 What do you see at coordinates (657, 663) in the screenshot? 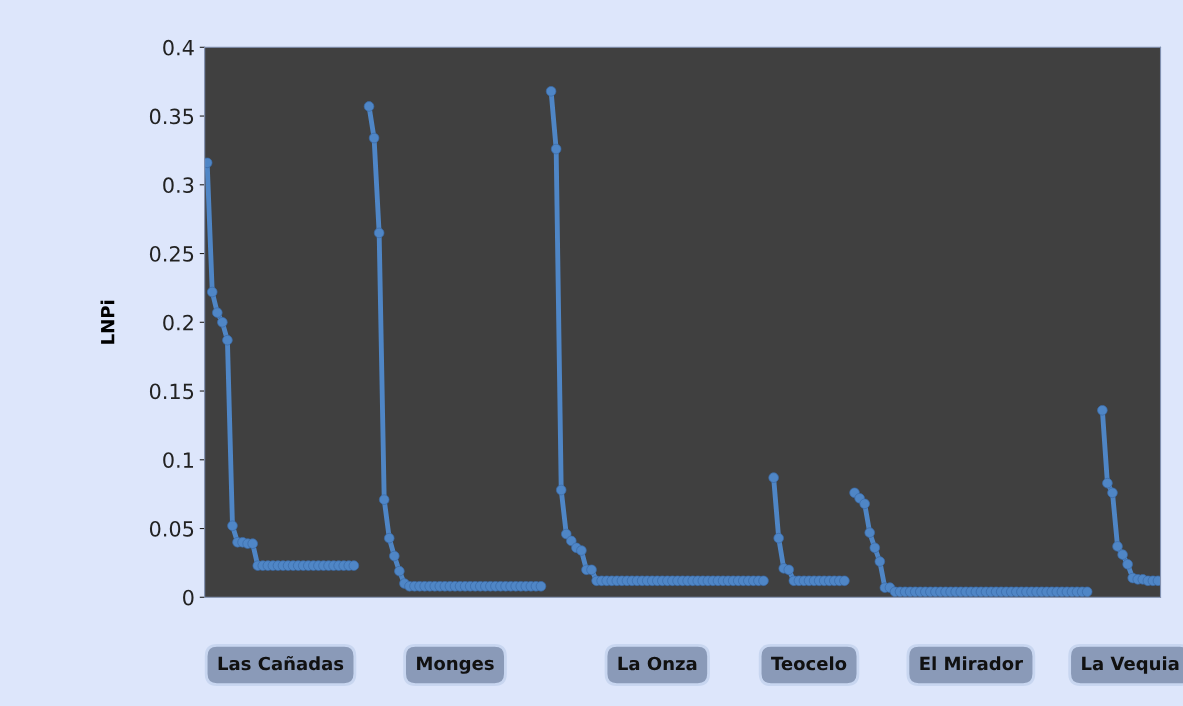
I see `text: La Onza` at bounding box center [657, 663].